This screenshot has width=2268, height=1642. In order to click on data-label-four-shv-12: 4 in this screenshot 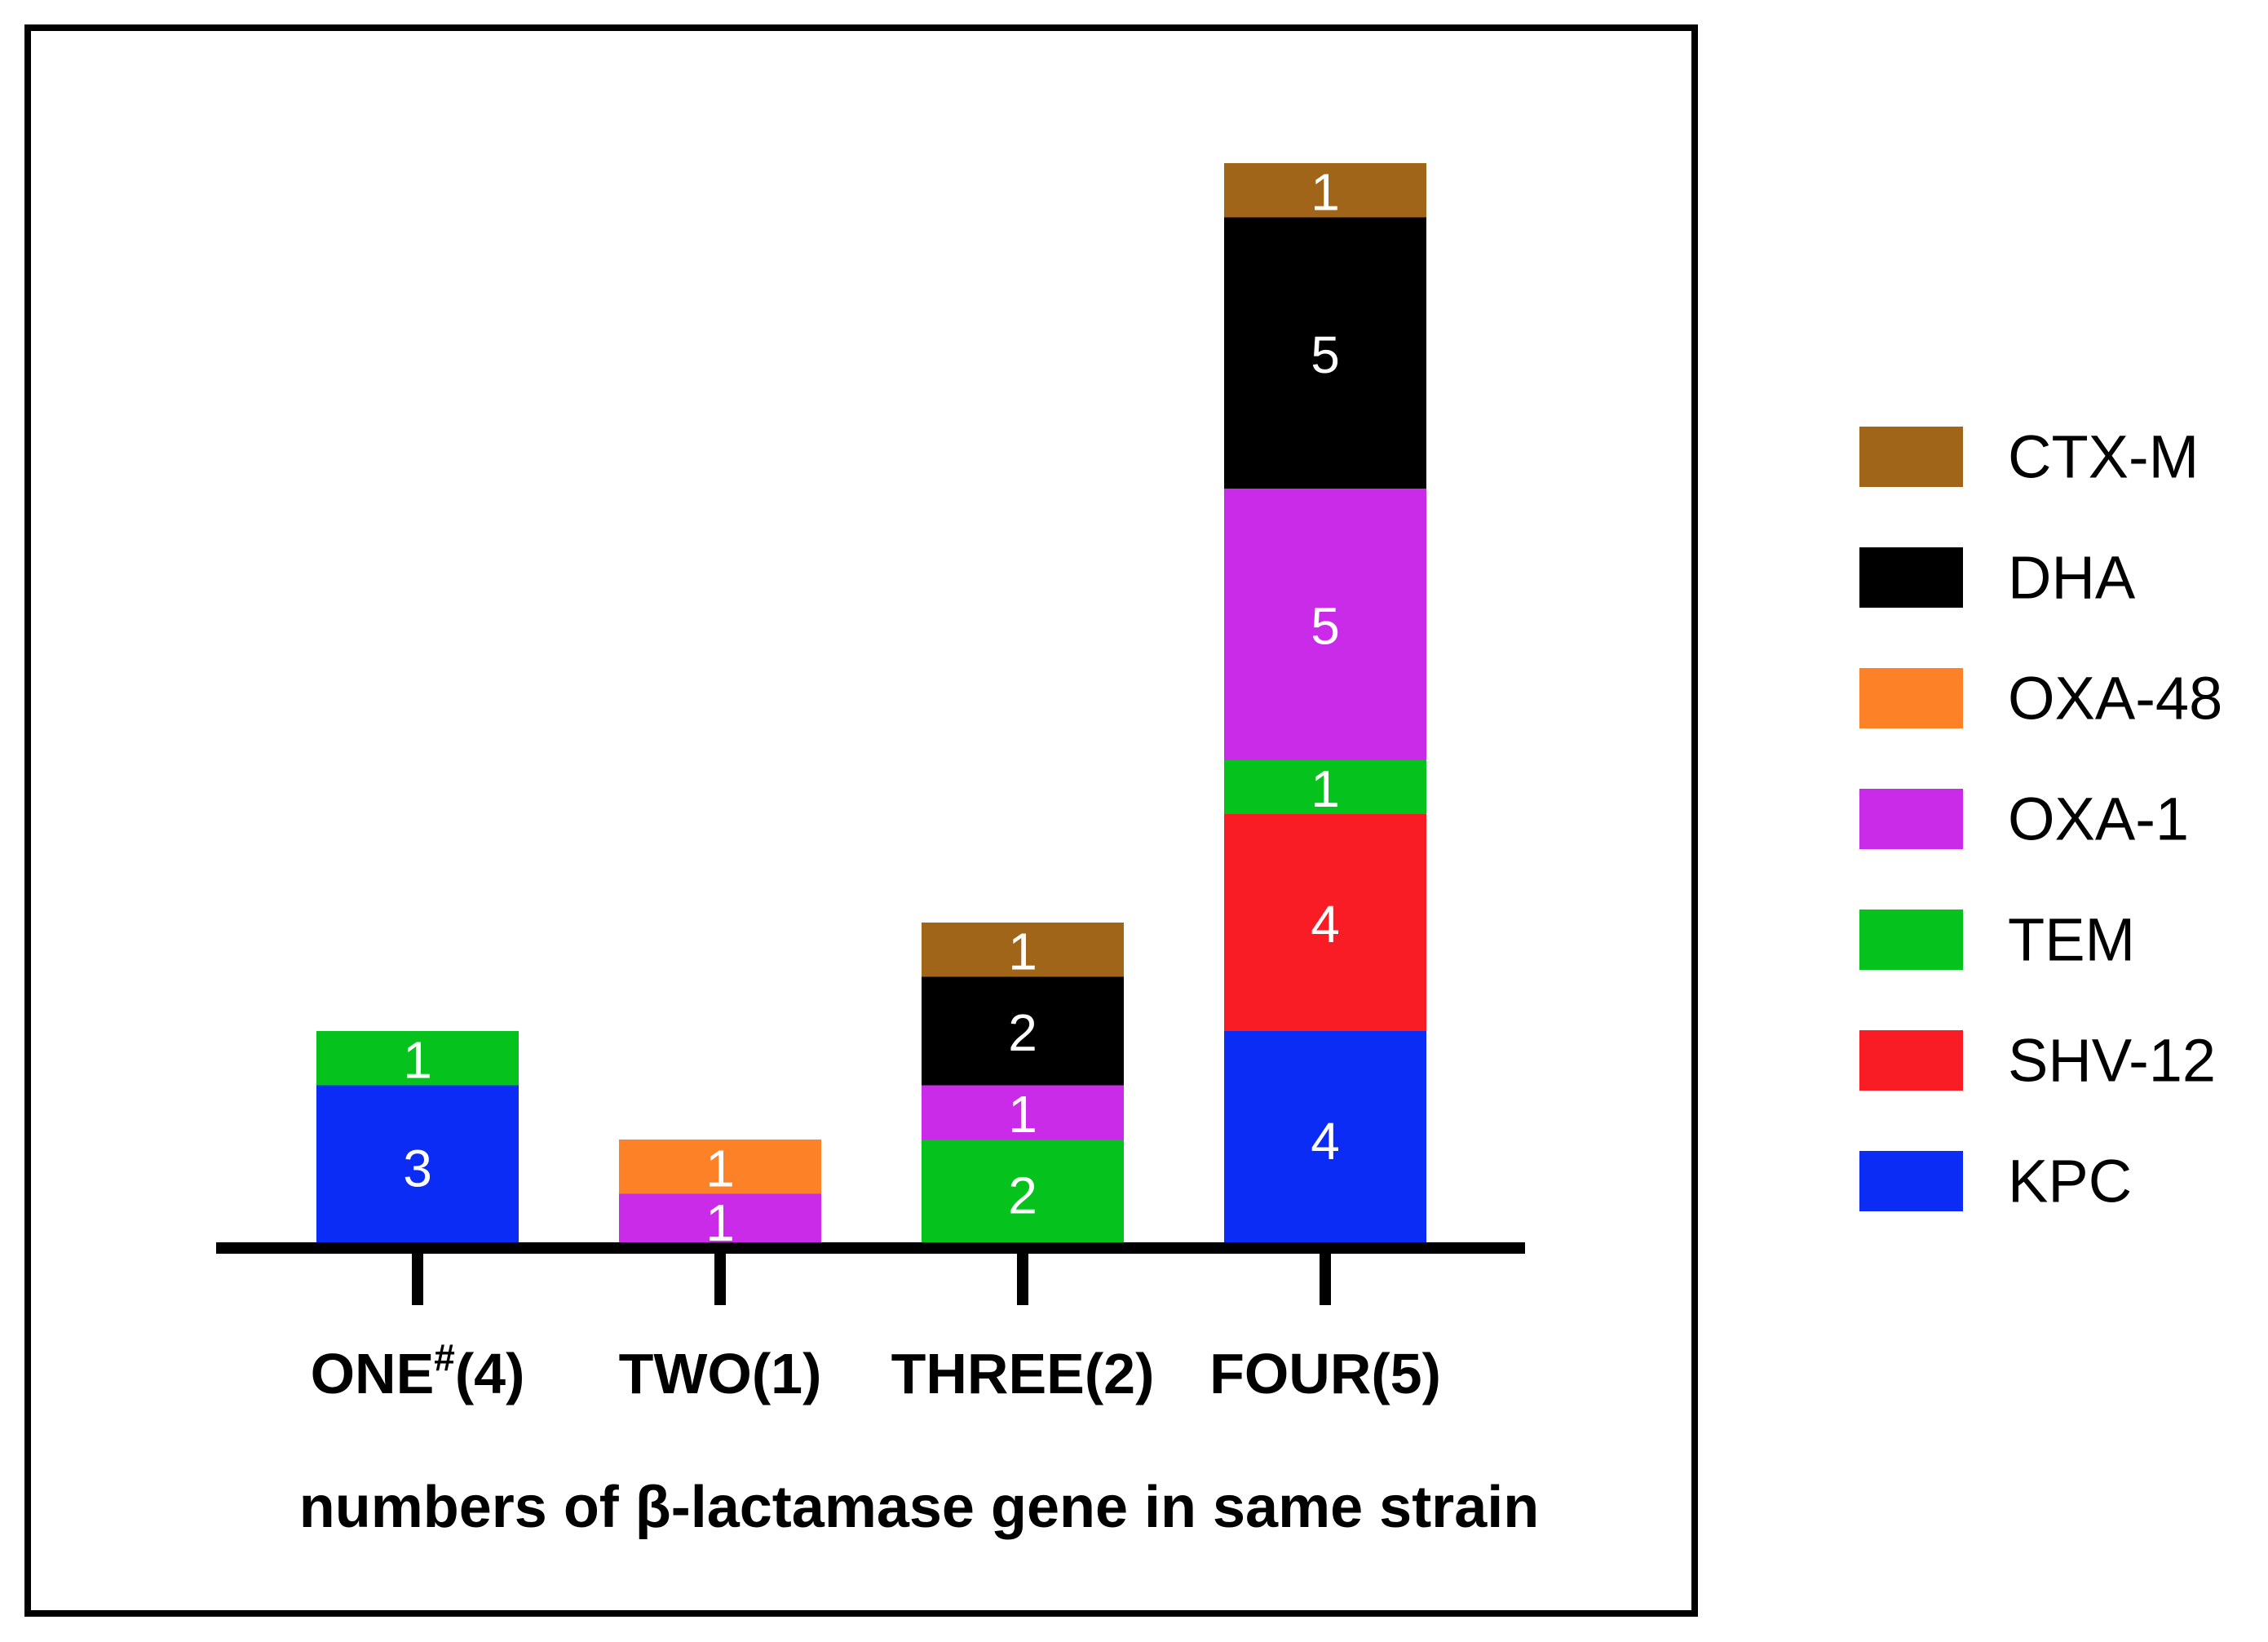, I will do `click(1325, 924)`.